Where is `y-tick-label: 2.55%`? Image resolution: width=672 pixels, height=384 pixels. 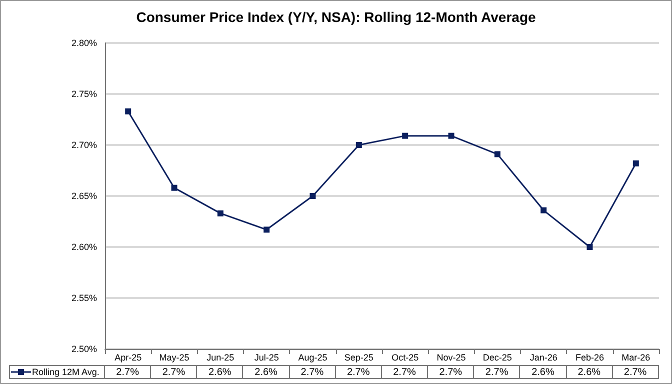
y-tick-label: 2.55% is located at coordinates (84, 298).